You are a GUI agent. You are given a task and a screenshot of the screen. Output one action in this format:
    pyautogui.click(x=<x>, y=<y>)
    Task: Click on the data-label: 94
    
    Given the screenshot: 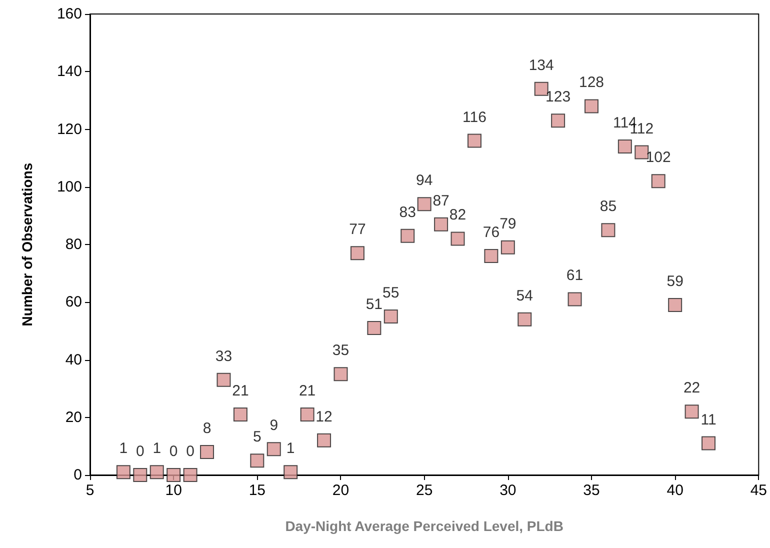 What is the action you would take?
    pyautogui.click(x=424, y=181)
    